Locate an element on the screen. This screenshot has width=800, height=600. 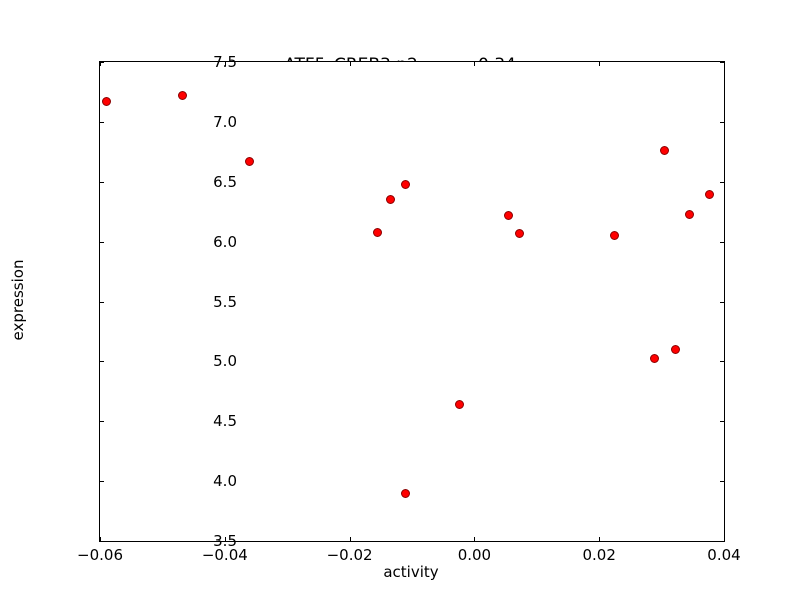
y-axis-label: expression is located at coordinates (18, 300).